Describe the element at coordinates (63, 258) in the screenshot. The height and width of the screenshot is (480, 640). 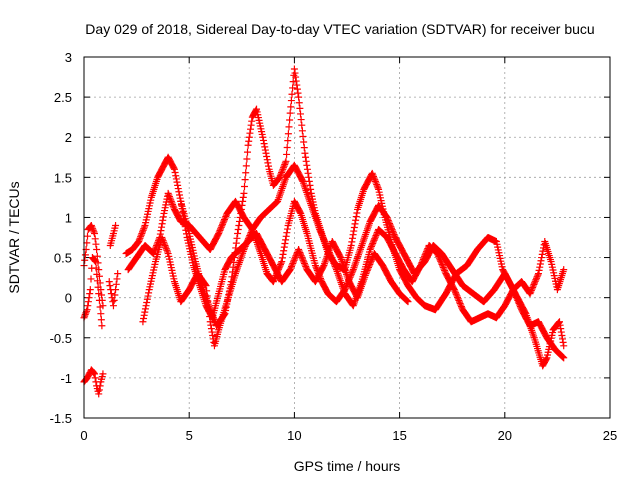
I see `y-tick-label: 0.5` at that location.